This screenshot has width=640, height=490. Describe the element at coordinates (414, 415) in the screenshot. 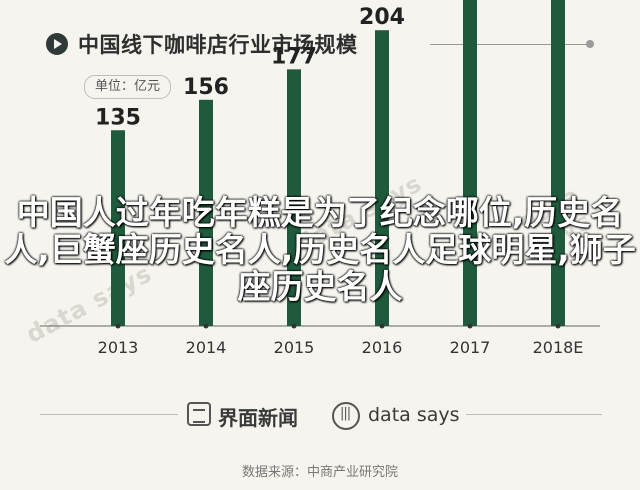

I see `datasays-logo-text: data says` at that location.